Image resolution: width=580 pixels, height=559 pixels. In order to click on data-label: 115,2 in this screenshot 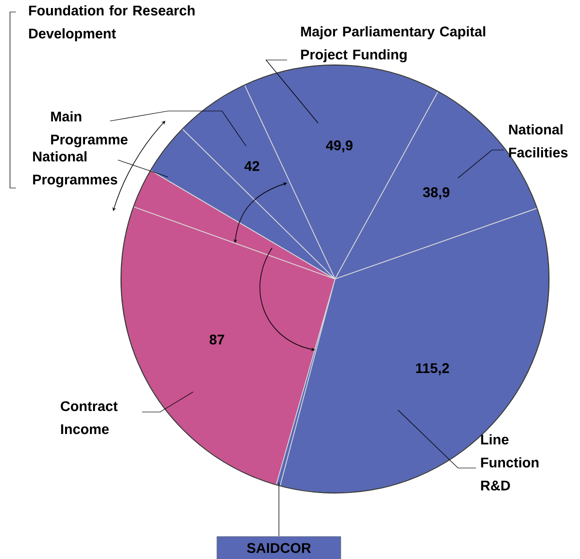, I will do `click(432, 369)`.